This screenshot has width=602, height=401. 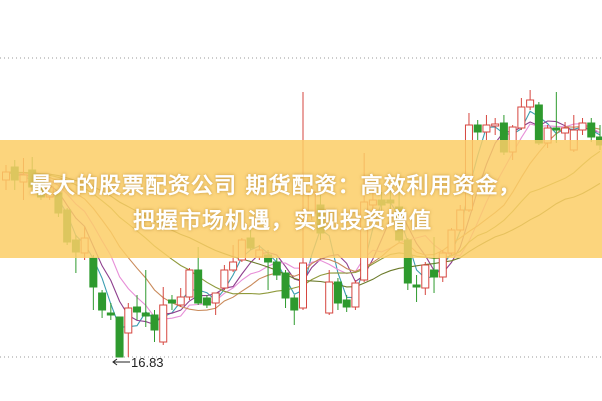 I want to click on banner-title-line2: 把握市场机遇，实现投资增值, so click(x=283, y=221).